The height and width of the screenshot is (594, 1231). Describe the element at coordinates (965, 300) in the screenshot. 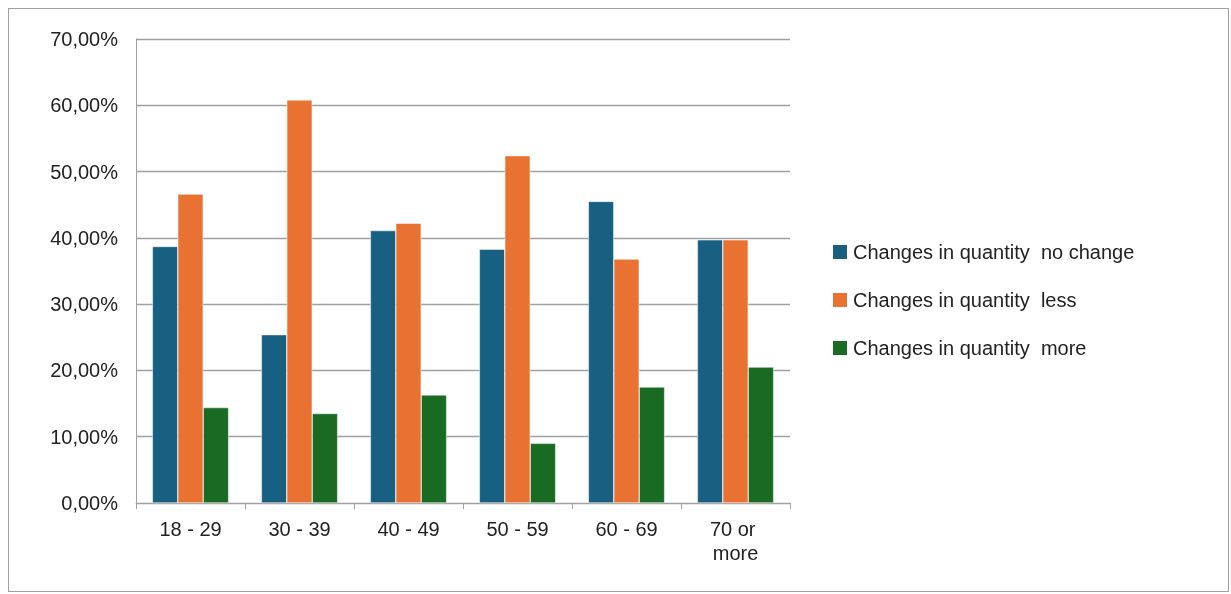

I see `legend-label: Changes in quantity less` at that location.